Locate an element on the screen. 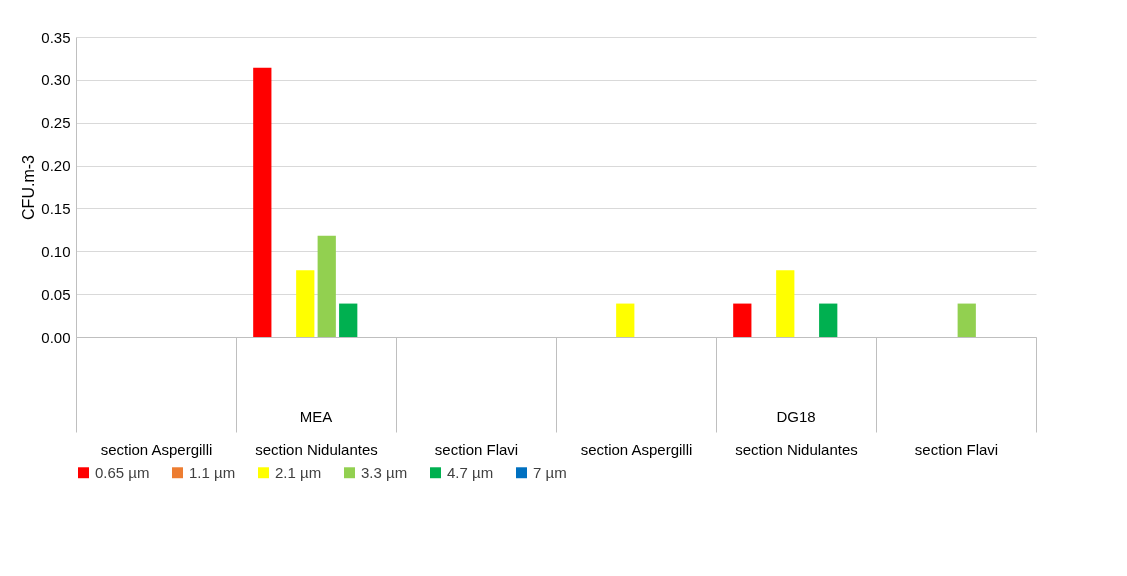 The width and height of the screenshot is (1127, 576). y-tick-label: 0.00 is located at coordinates (56, 337).